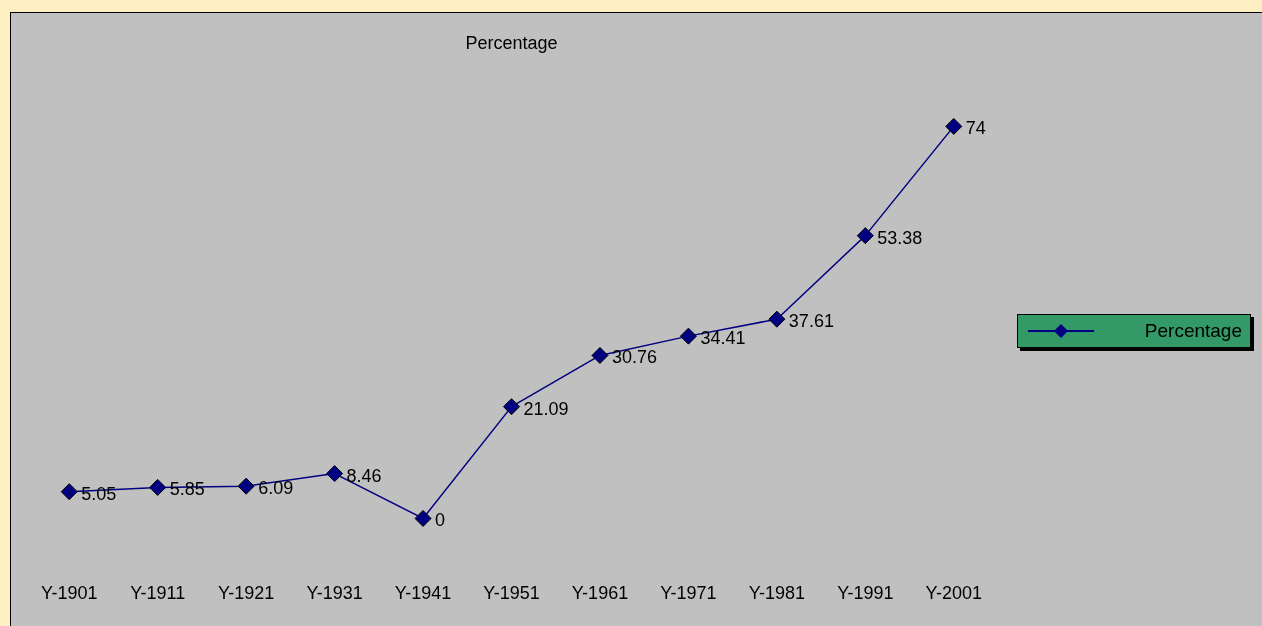  Describe the element at coordinates (600, 593) in the screenshot. I see `x-tick-label: Y-1961` at that location.